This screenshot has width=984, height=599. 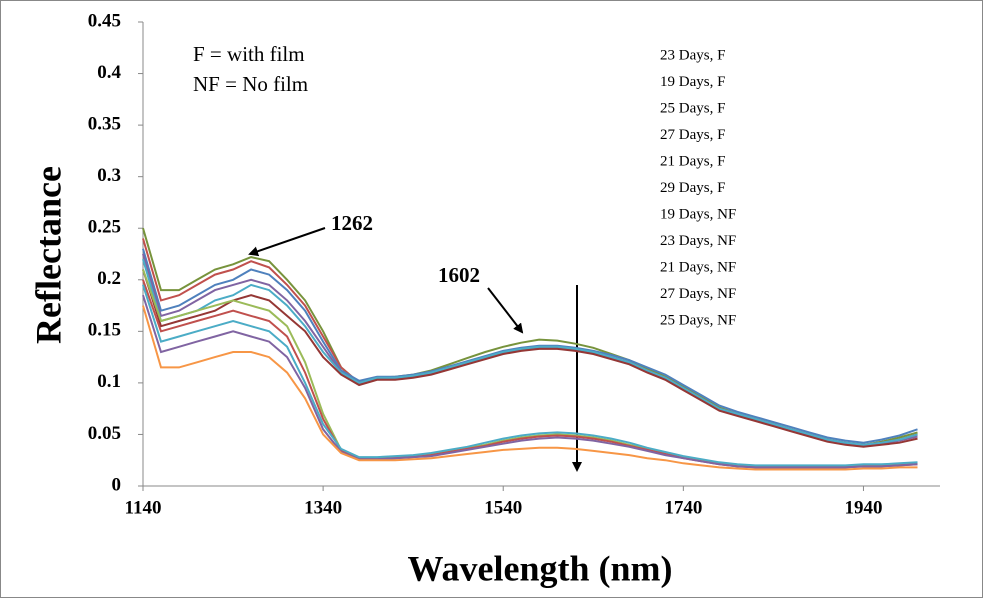 I want to click on y-tick-label: 0.35, so click(x=104, y=123).